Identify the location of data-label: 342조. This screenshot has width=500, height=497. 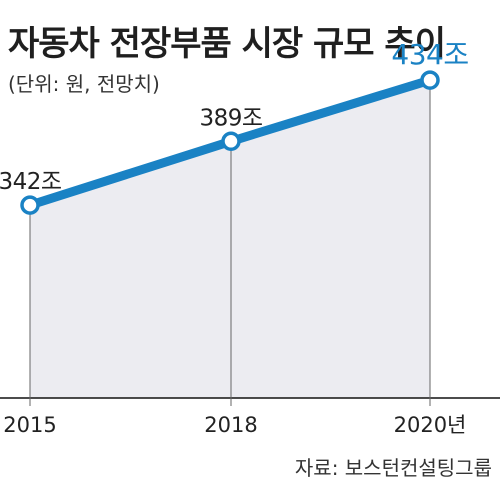
(31, 182).